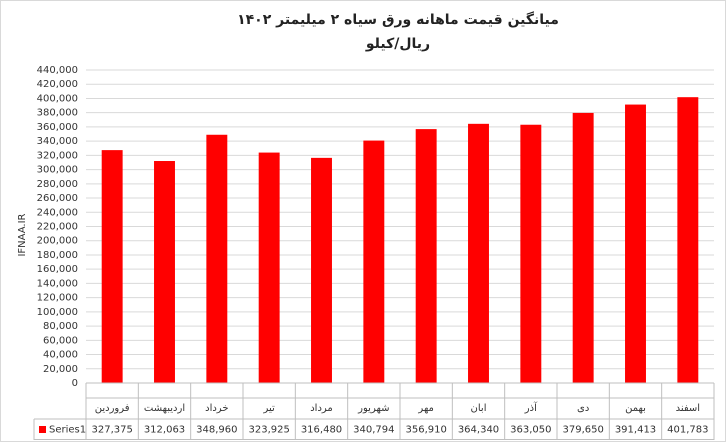 The height and width of the screenshot is (442, 726). I want to click on legend-key, so click(42, 429).